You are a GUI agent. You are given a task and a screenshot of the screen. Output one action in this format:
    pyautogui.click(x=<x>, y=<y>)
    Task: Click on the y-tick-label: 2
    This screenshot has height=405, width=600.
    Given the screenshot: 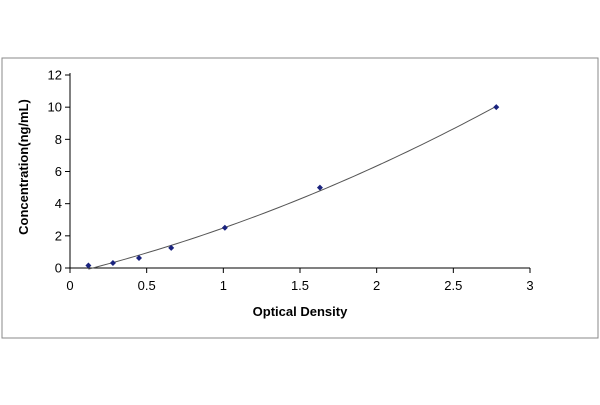 What is the action you would take?
    pyautogui.click(x=58, y=235)
    